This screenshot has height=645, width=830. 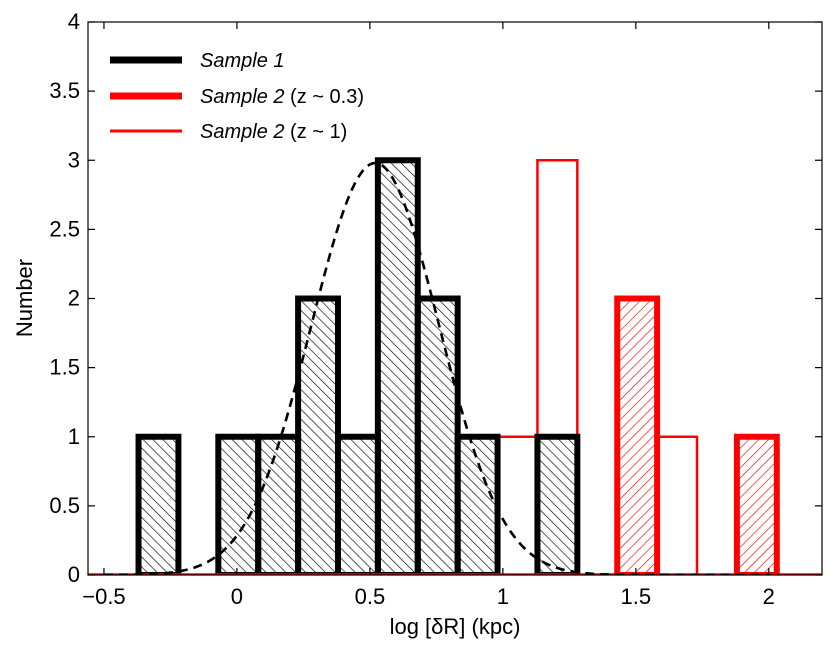 I want to click on x-tick-label: −0.5, so click(x=103, y=596).